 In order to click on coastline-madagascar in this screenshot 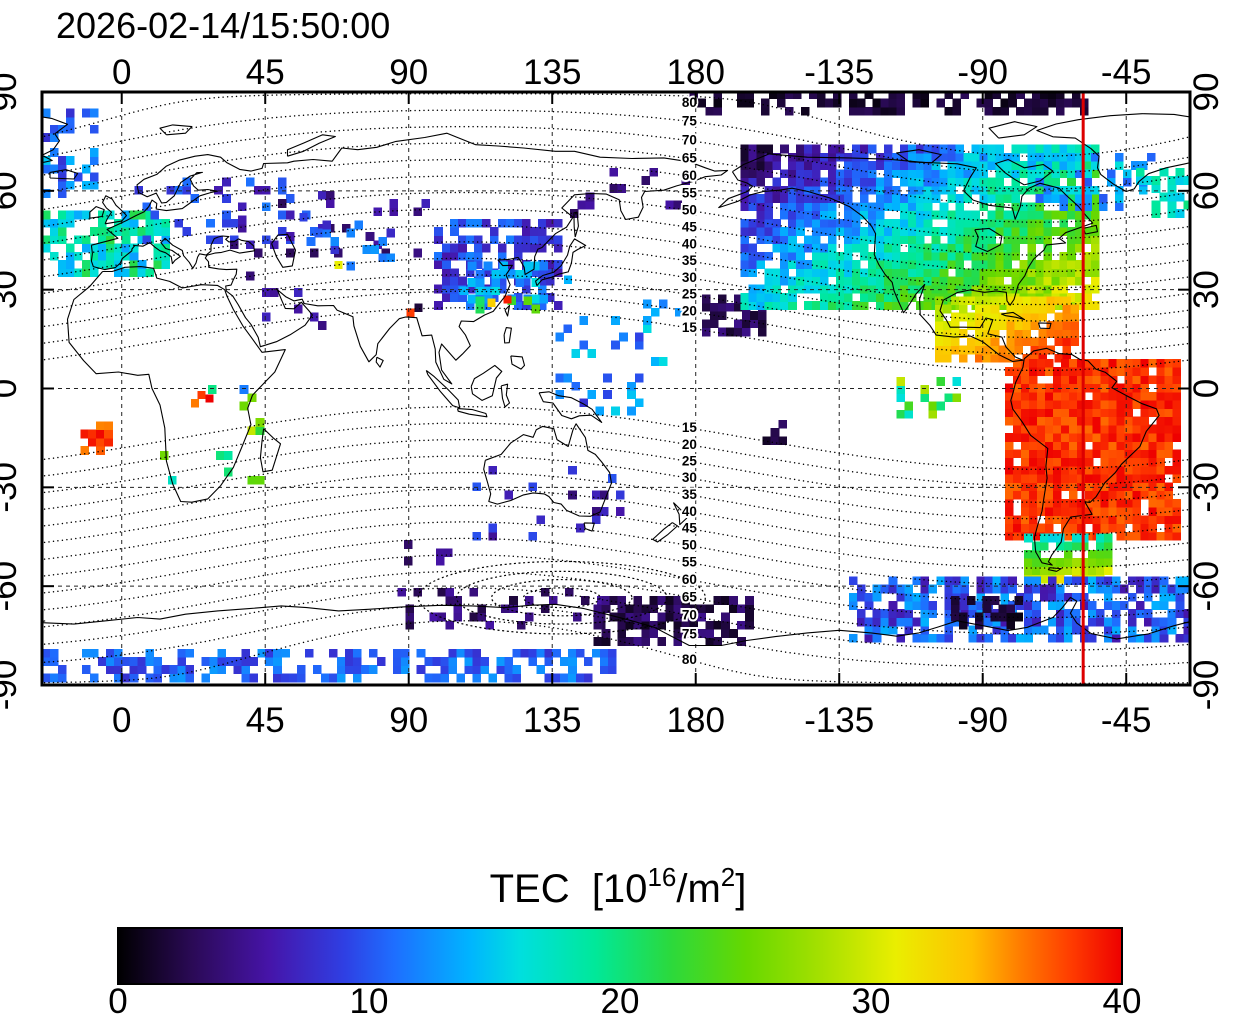, I will do `click(270, 450)`.